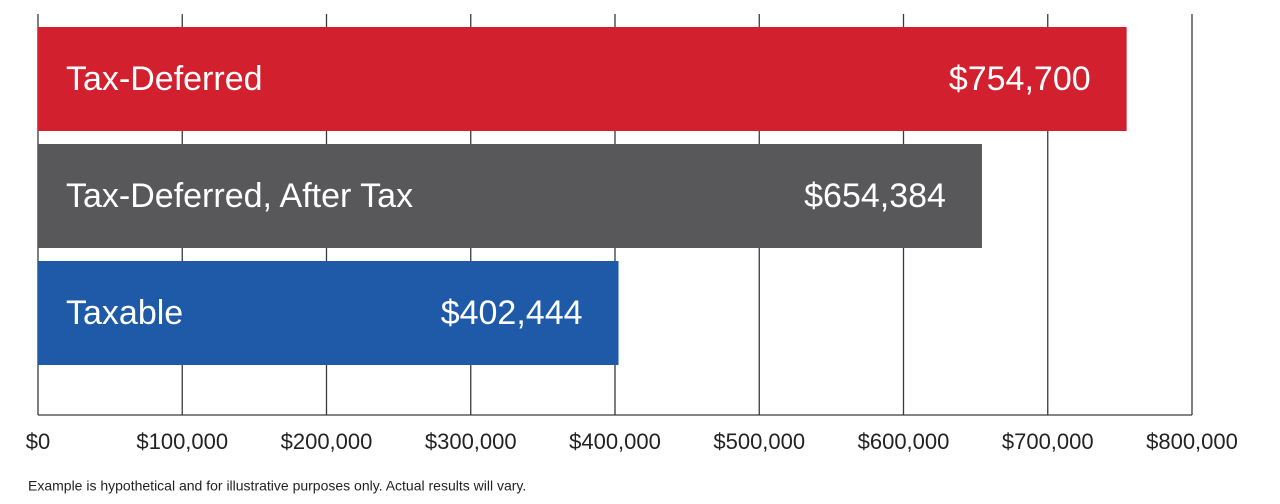 This screenshot has width=1280, height=504. What do you see at coordinates (615, 441) in the screenshot?
I see `x-tick-label: $400,000` at bounding box center [615, 441].